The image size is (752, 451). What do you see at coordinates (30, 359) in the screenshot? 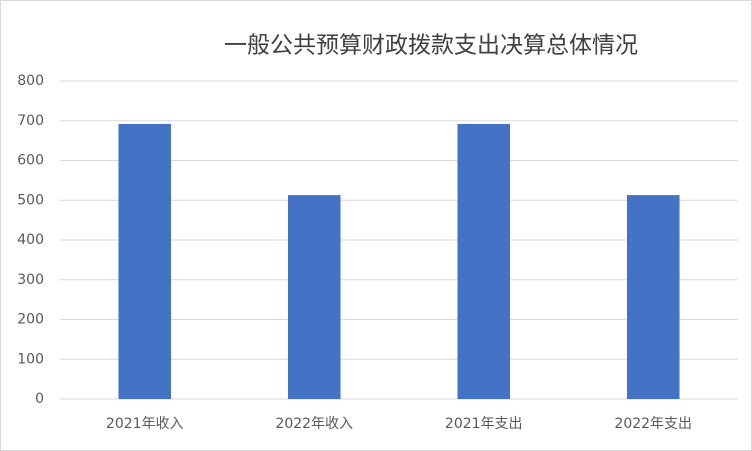
I see `y-tick-label: 100` at bounding box center [30, 359].